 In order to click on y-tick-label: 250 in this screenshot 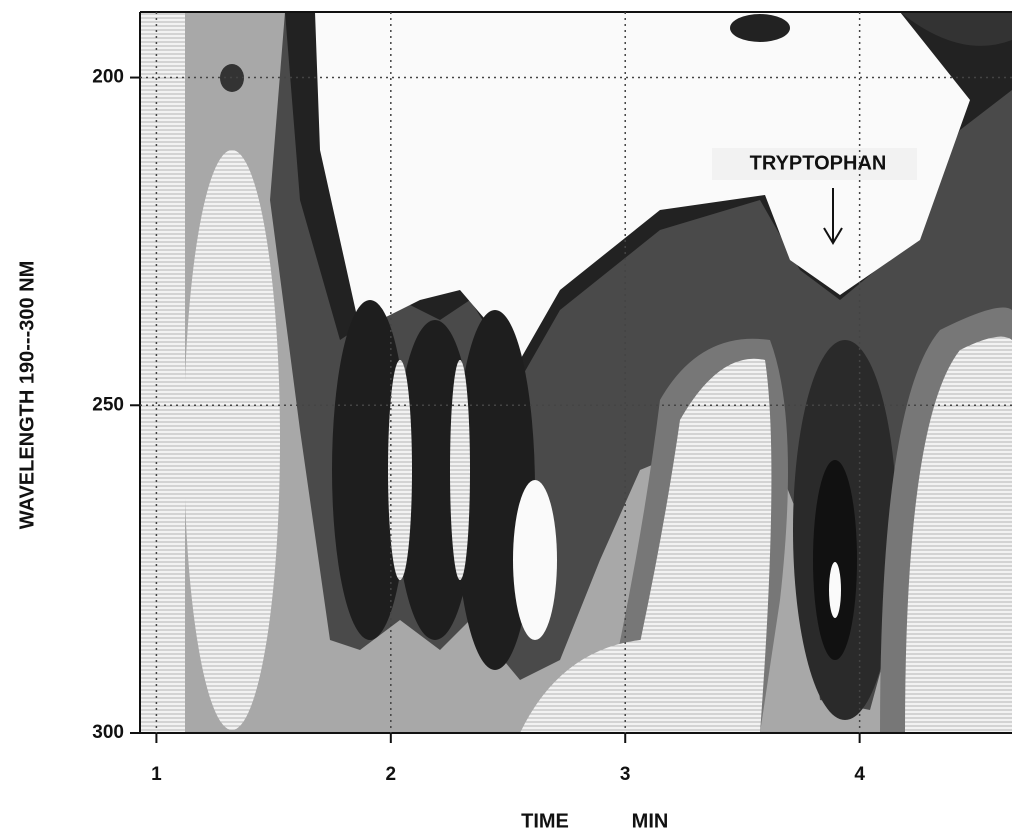, I will do `click(108, 404)`.